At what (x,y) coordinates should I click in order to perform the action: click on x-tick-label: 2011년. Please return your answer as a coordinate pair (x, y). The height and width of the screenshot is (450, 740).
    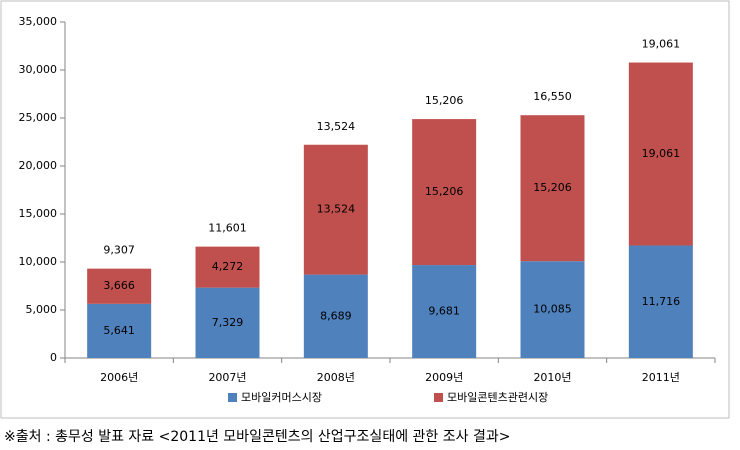
    Looking at the image, I should click on (661, 377).